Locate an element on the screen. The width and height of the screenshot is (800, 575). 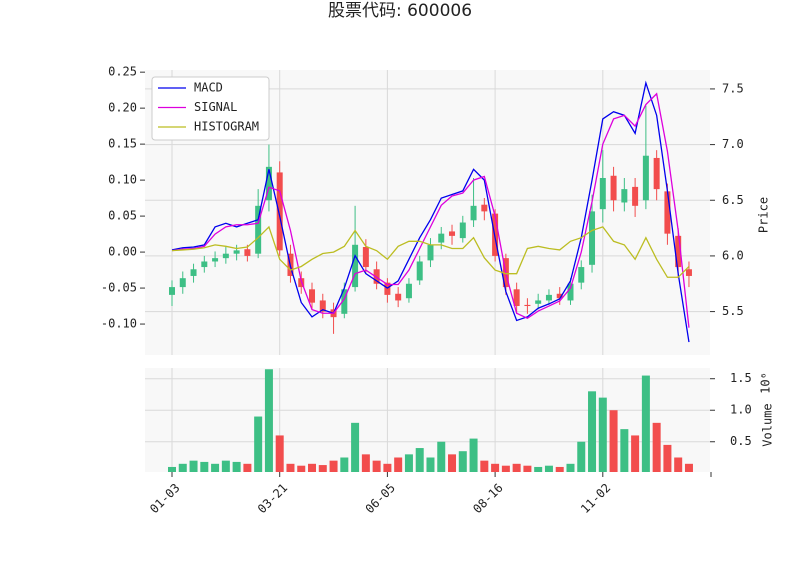
y2-tick-label: 6.5 is located at coordinates (733, 200).